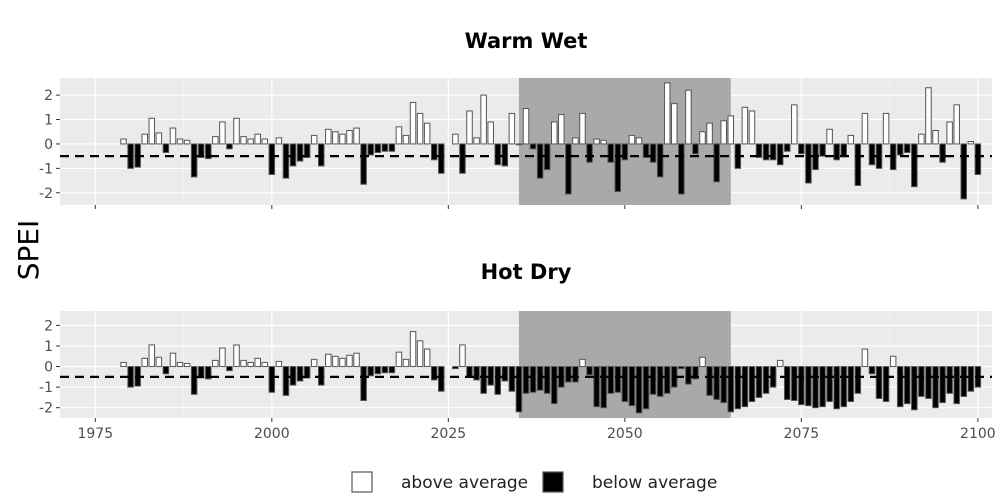 The height and width of the screenshot is (500, 1000). Describe the element at coordinates (971, 379) in the screenshot. I see `bar-2099` at that location.